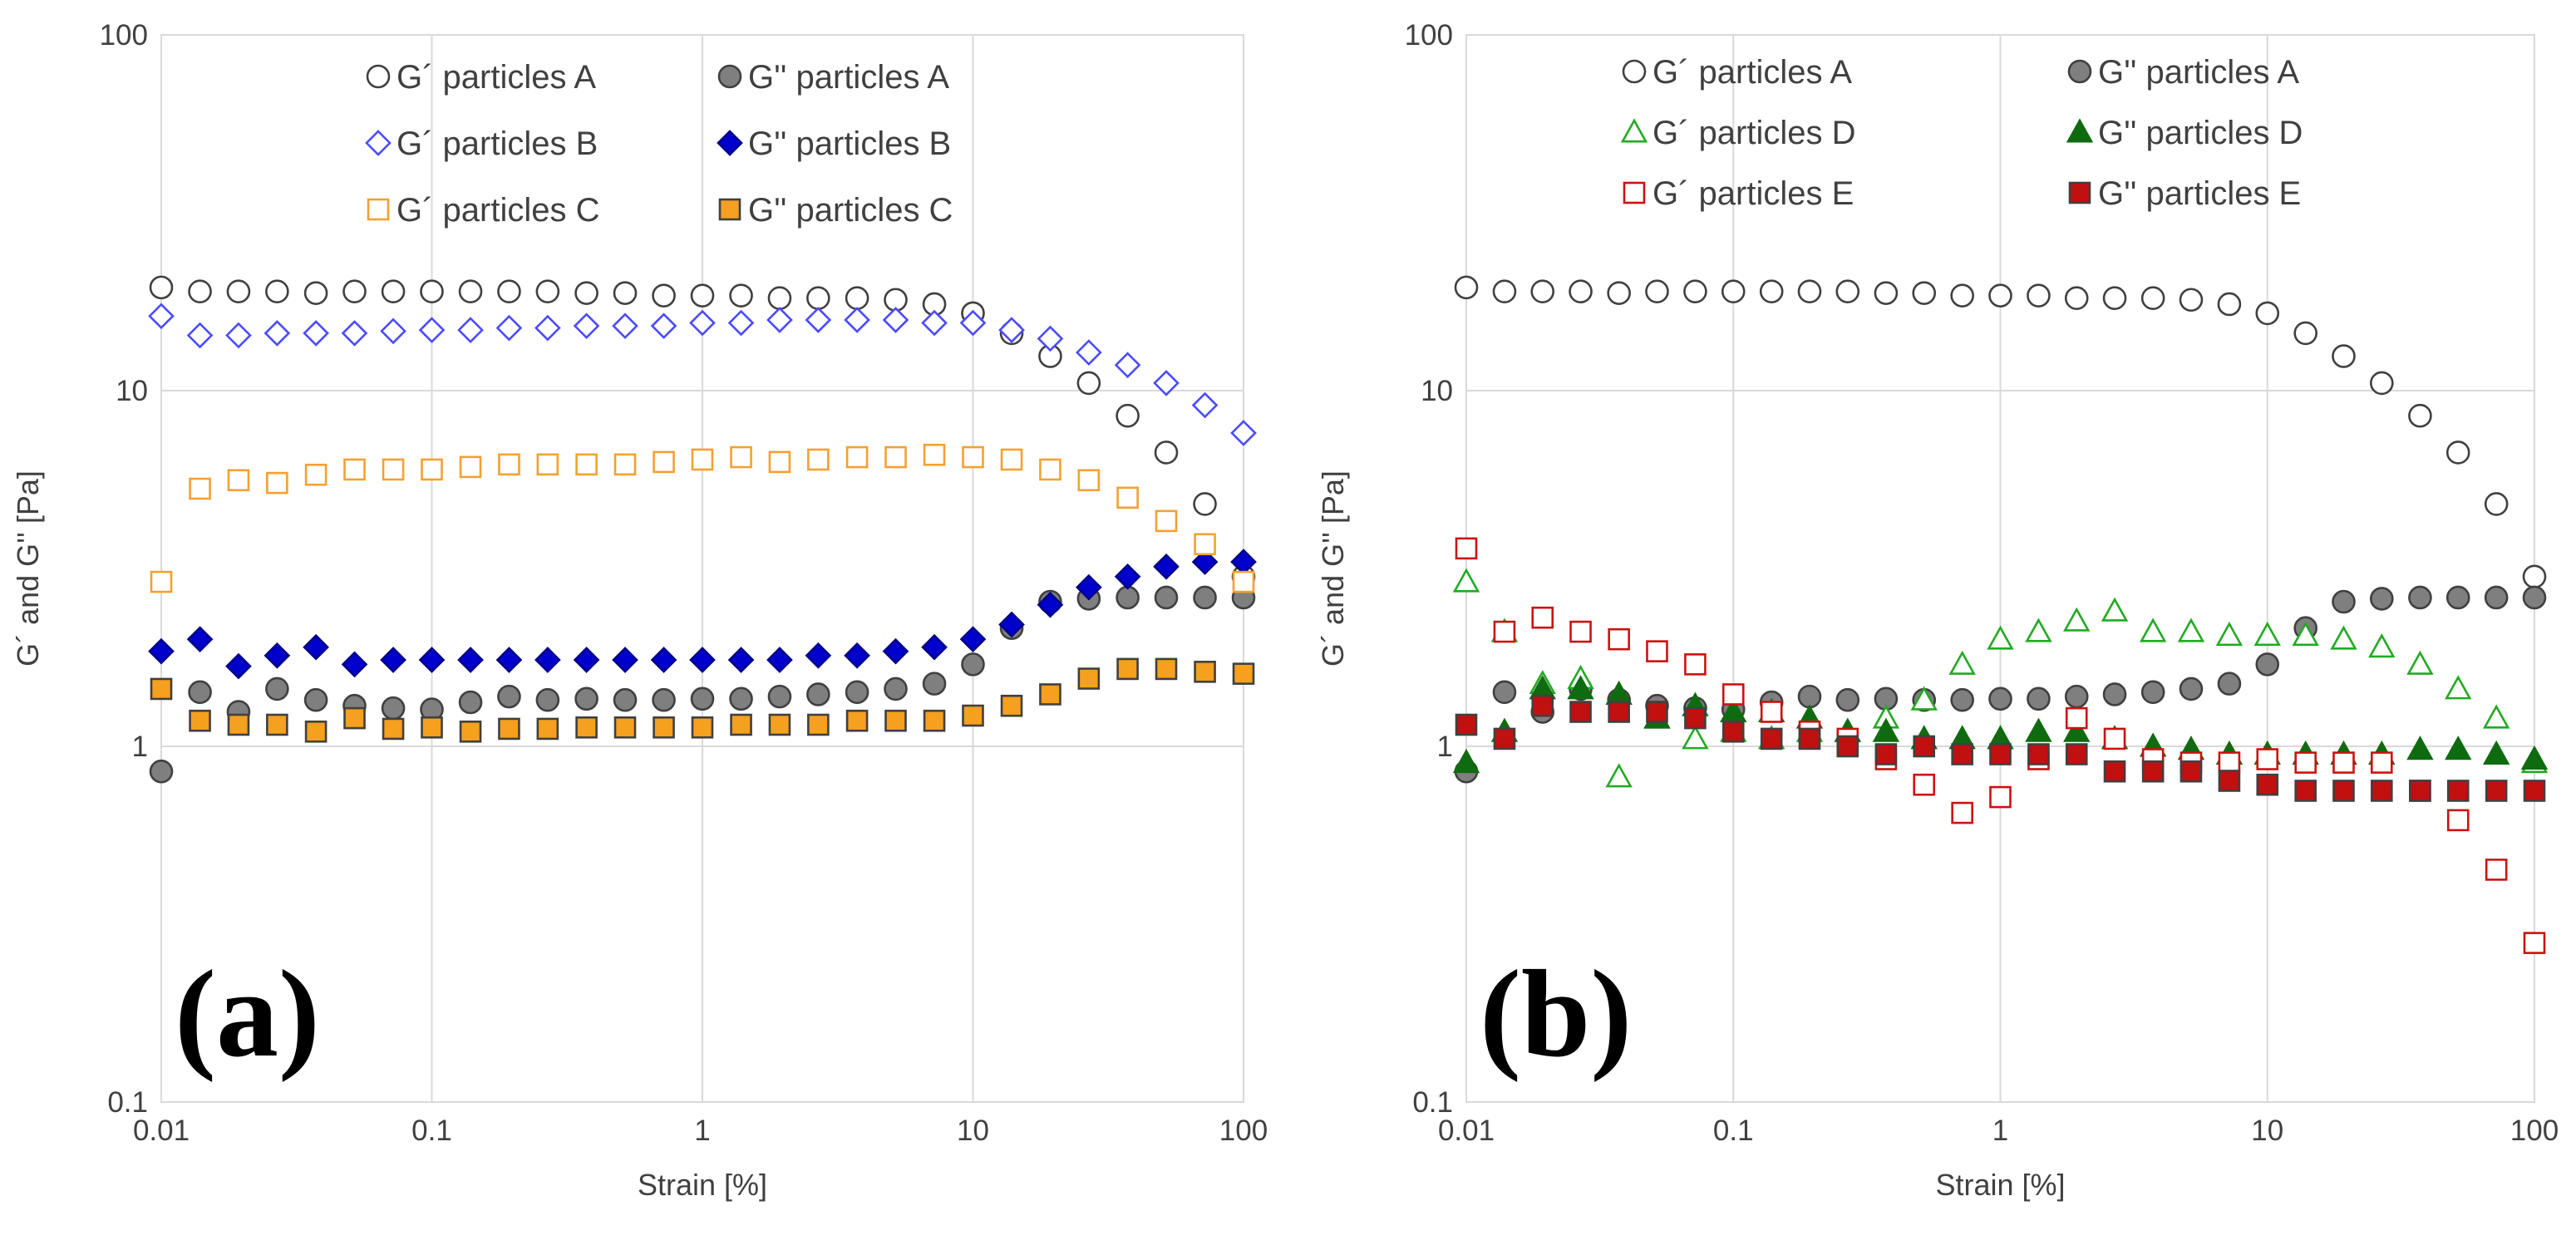 The height and width of the screenshot is (1245, 2576). What do you see at coordinates (973, 1131) in the screenshot?
I see `x-tick-label: 10` at bounding box center [973, 1131].